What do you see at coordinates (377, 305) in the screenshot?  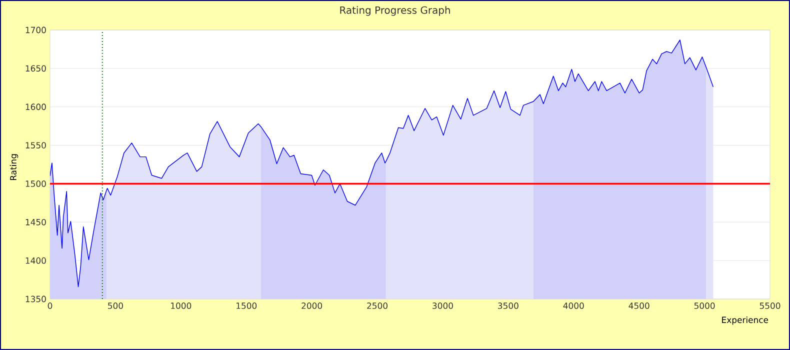 I see `x-tick-label: 2500` at bounding box center [377, 305].